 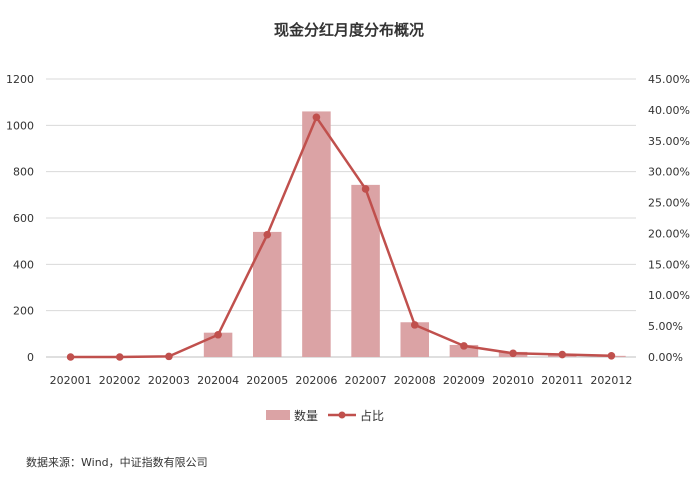 What do you see at coordinates (464, 380) in the screenshot?
I see `x-tick-label: 202009` at bounding box center [464, 380].